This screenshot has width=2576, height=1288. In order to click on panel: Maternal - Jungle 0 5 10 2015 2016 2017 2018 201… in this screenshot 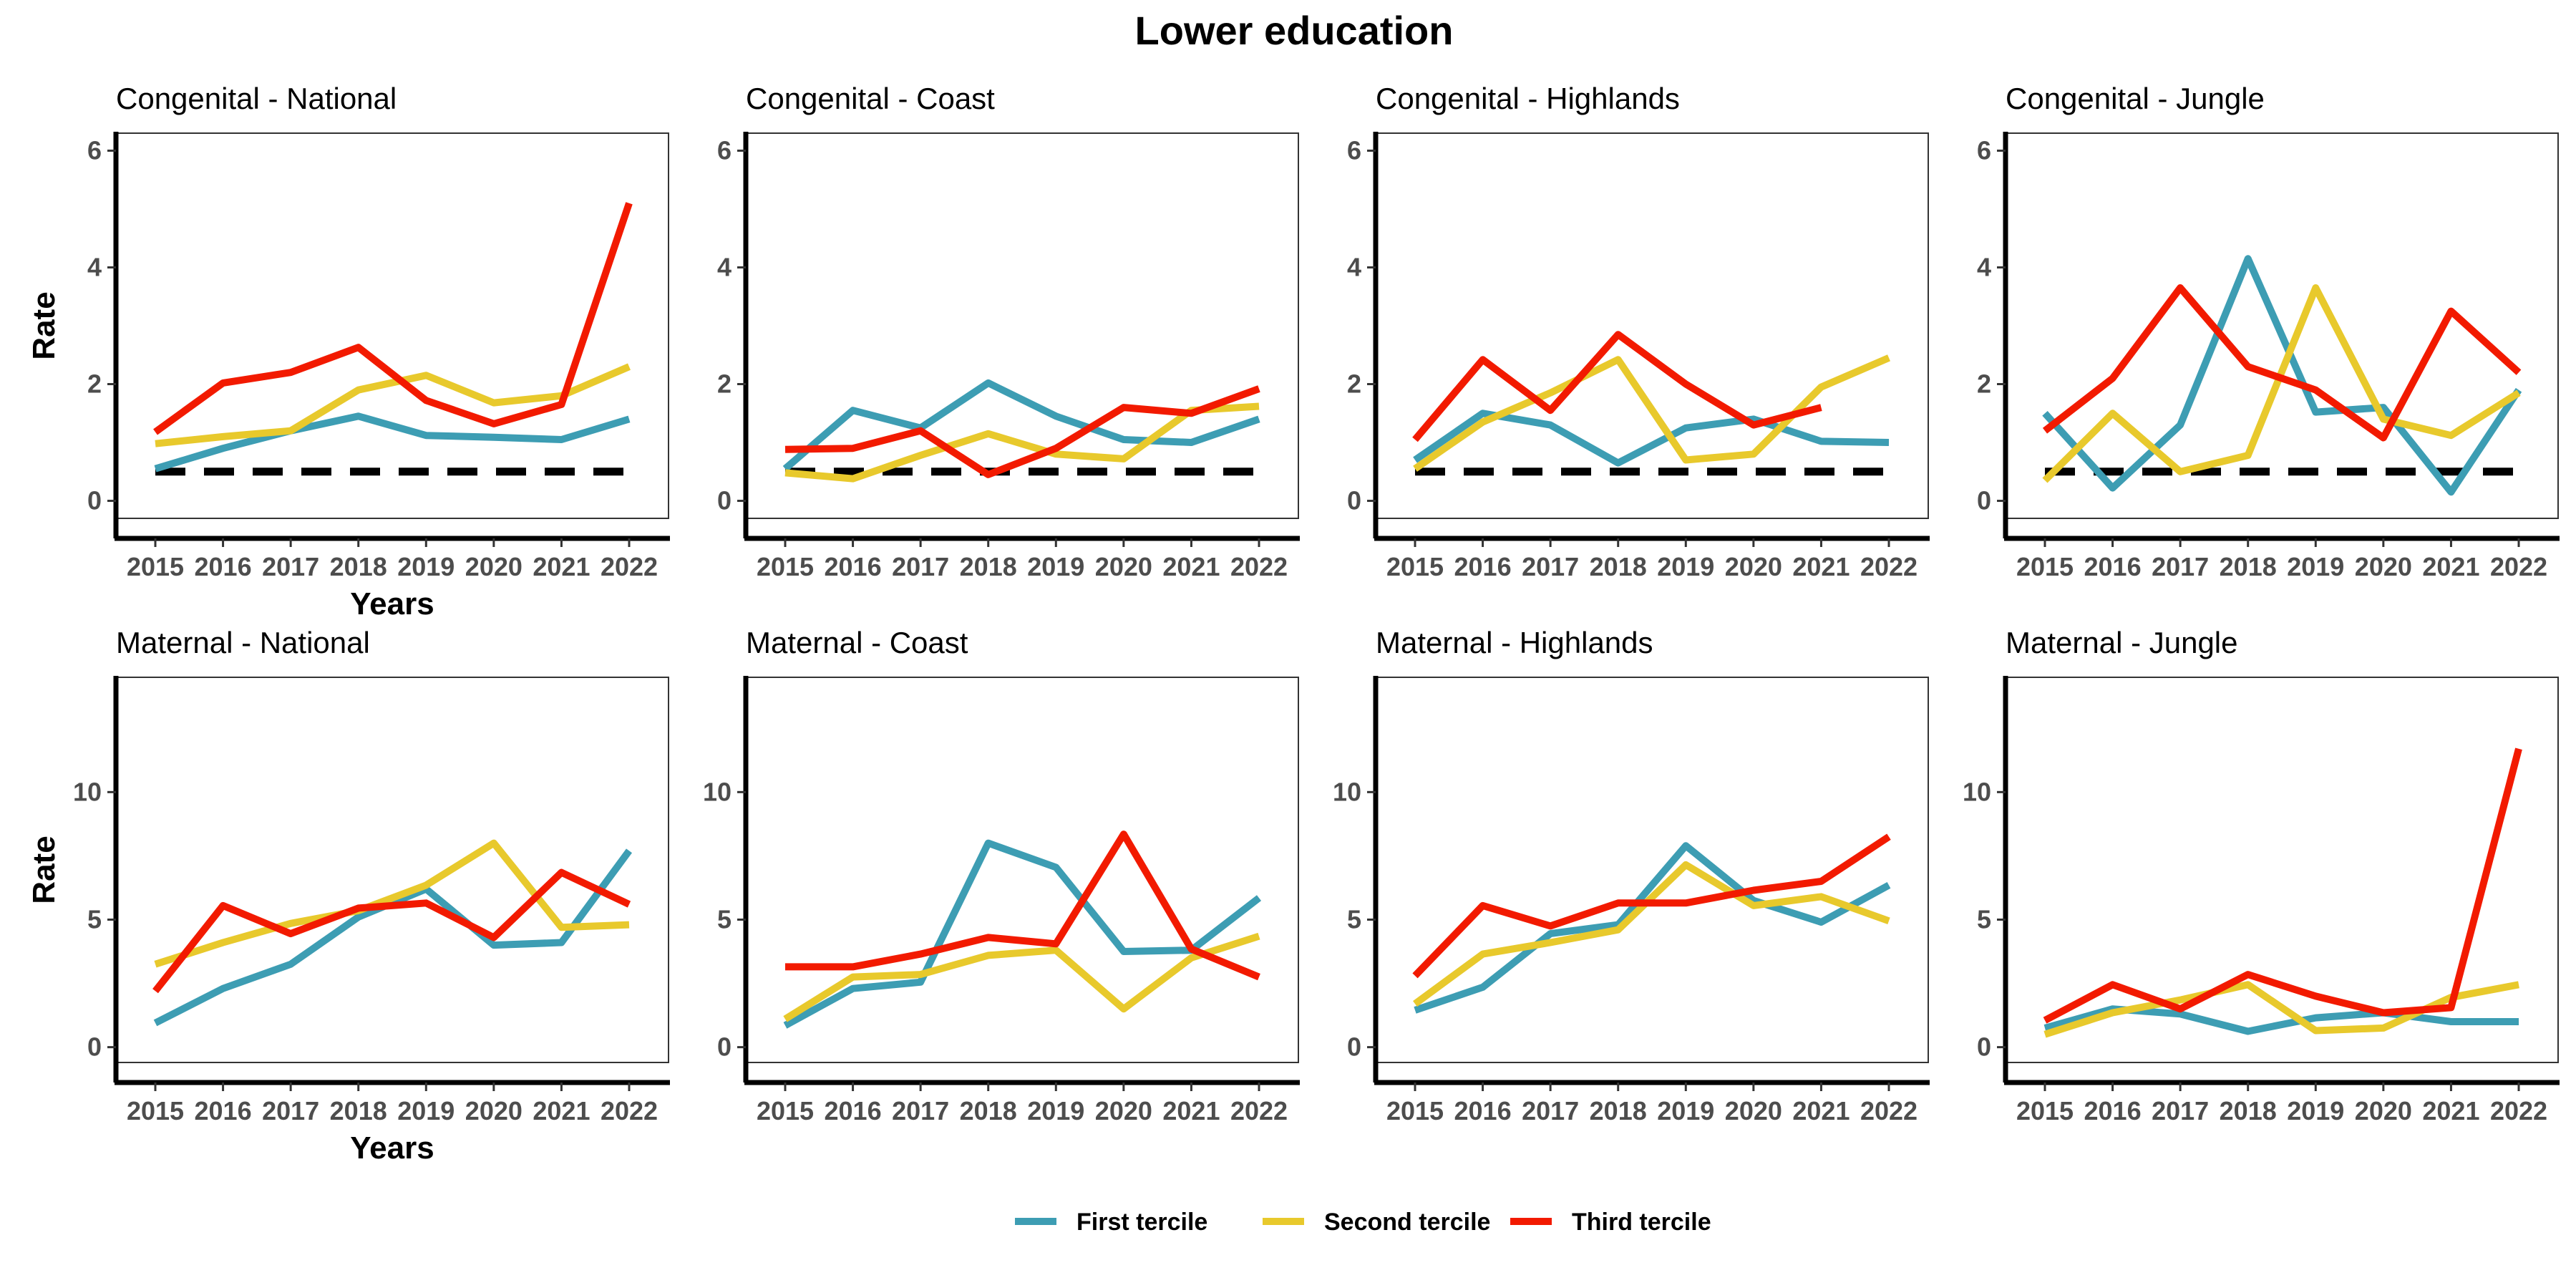, I will do `click(2261, 876)`.